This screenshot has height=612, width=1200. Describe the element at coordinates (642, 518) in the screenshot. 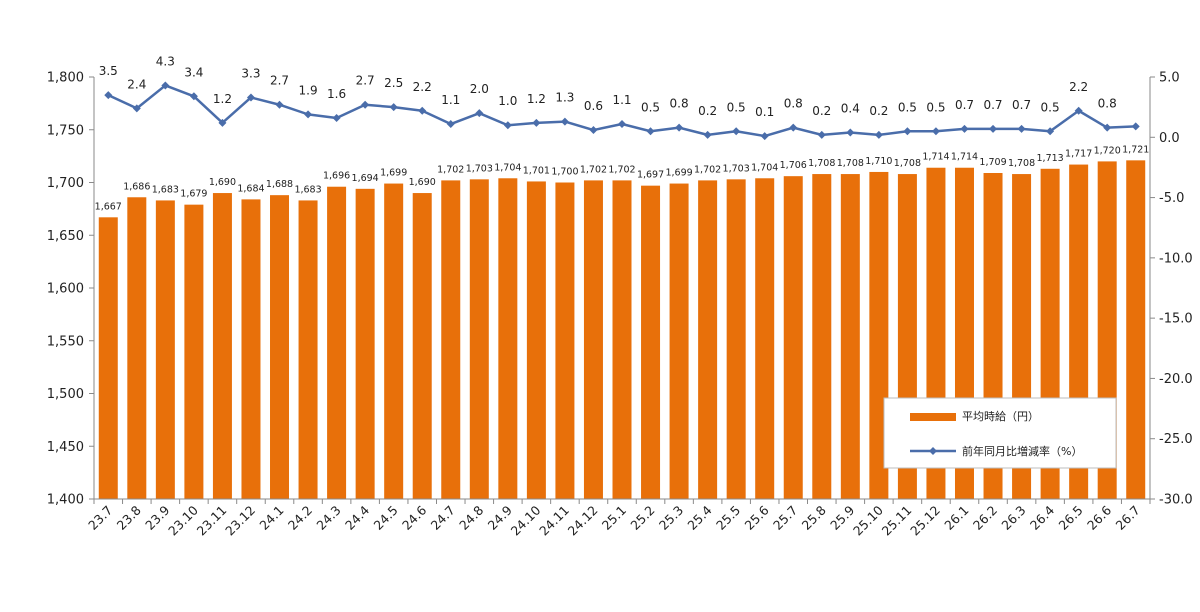

I see `x-tick-label: 25.2` at that location.